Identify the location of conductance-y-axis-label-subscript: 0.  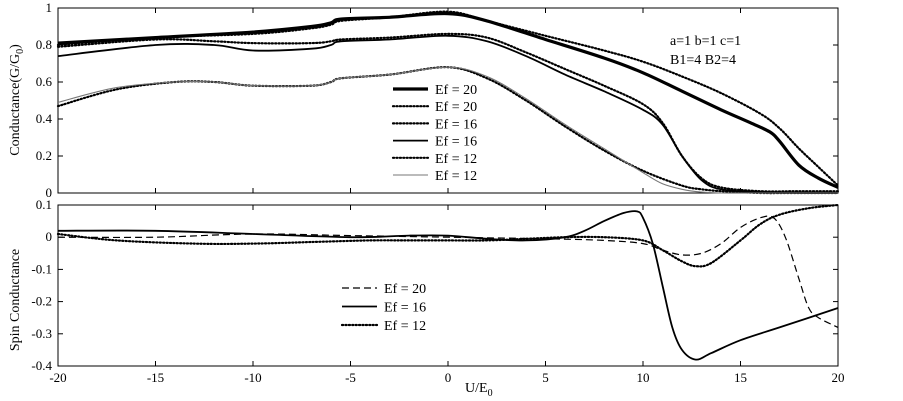
(20, 51).